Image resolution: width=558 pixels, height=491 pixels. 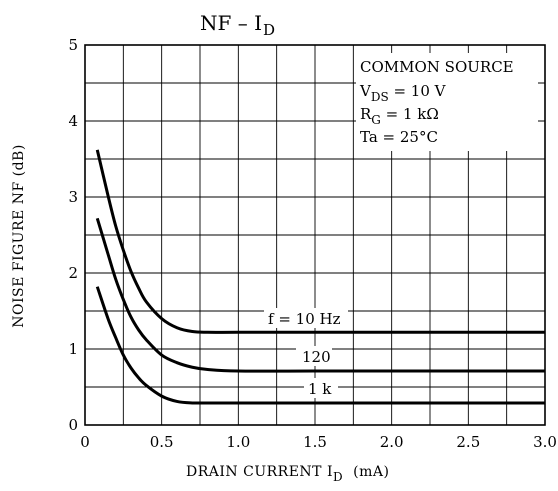 What do you see at coordinates (73, 425) in the screenshot?
I see `y-tick-label: 0` at bounding box center [73, 425].